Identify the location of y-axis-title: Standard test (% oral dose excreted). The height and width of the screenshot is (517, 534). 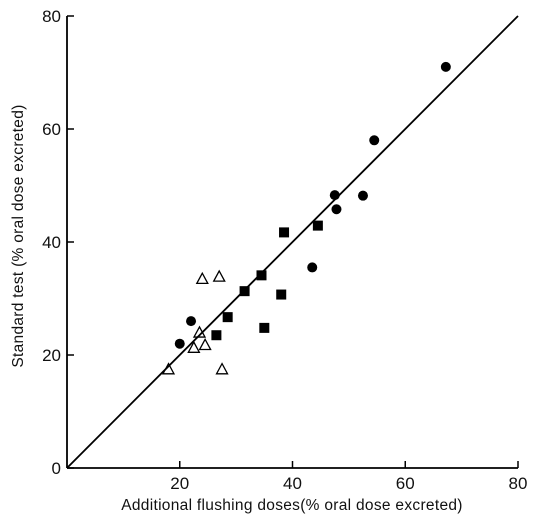
(18, 235).